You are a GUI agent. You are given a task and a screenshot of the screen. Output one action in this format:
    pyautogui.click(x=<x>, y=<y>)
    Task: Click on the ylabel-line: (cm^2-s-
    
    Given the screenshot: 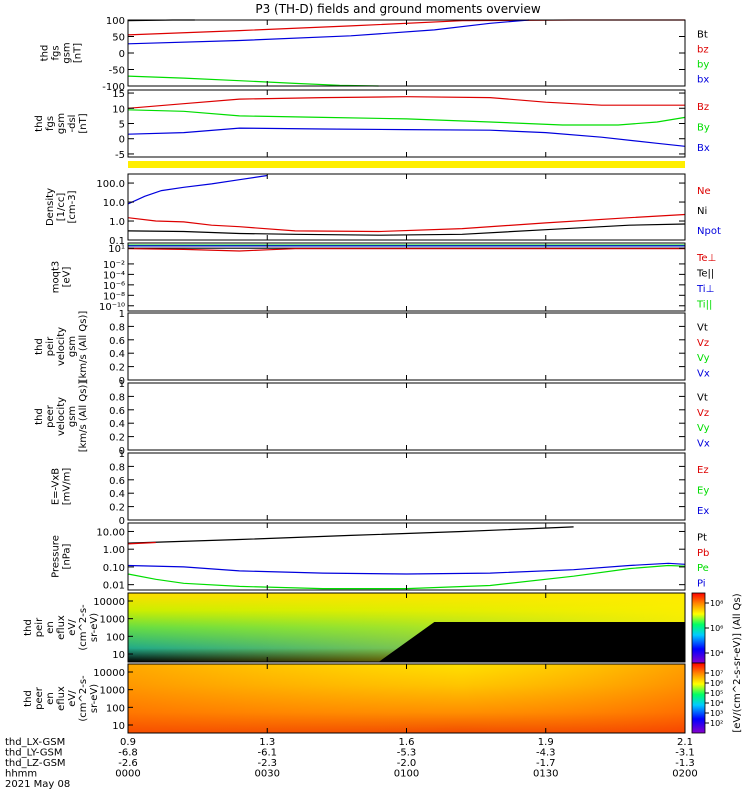 What is the action you would take?
    pyautogui.click(x=83, y=698)
    